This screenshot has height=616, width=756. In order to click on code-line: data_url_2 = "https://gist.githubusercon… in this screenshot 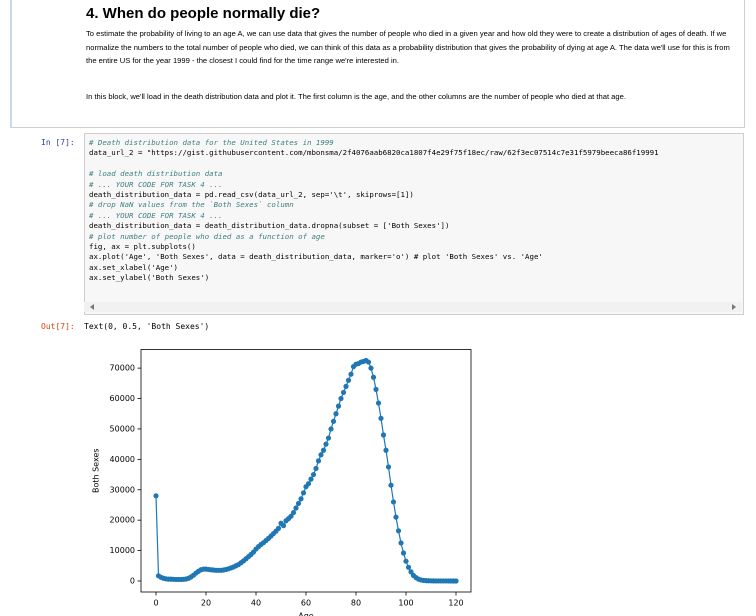, I will do `click(374, 153)`.